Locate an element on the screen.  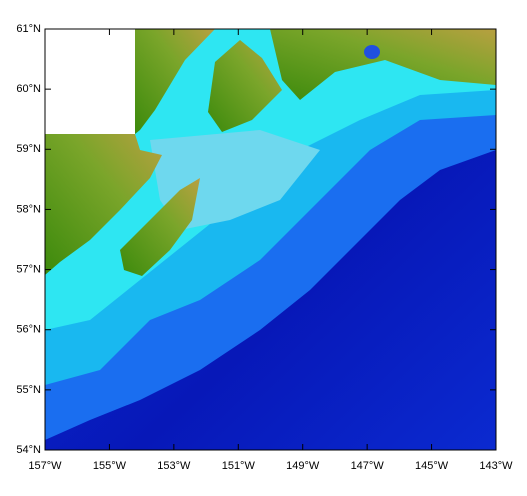
x-tick-label: 155°W is located at coordinates (110, 466).